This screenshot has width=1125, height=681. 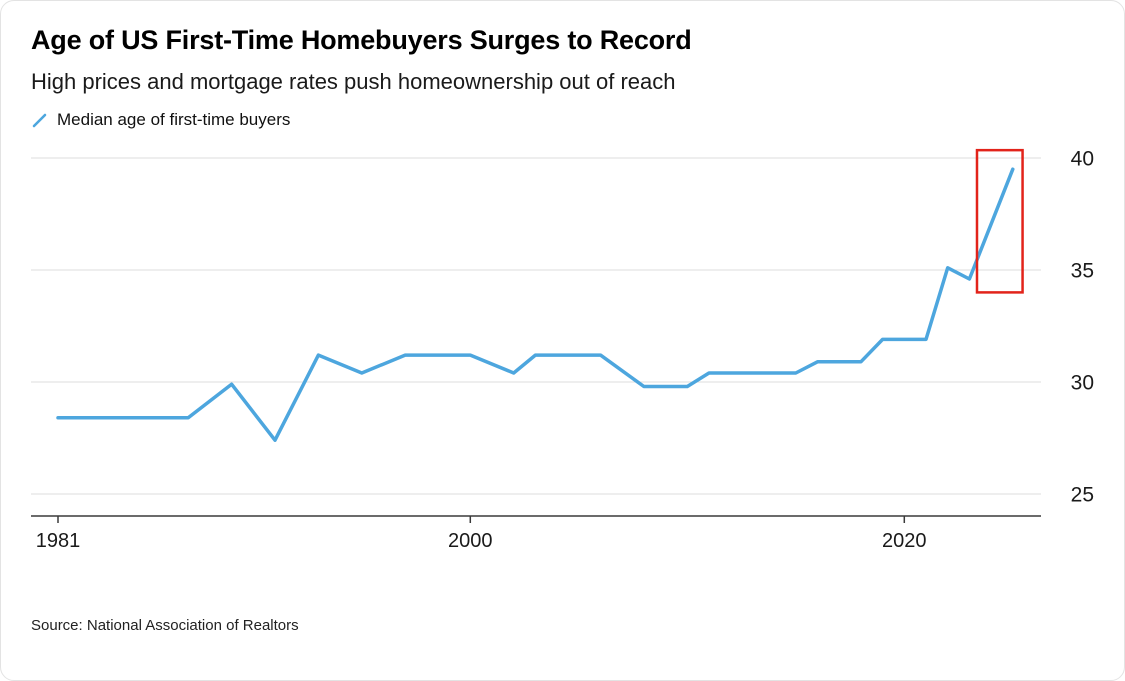 I want to click on highlight-box, so click(x=999, y=221).